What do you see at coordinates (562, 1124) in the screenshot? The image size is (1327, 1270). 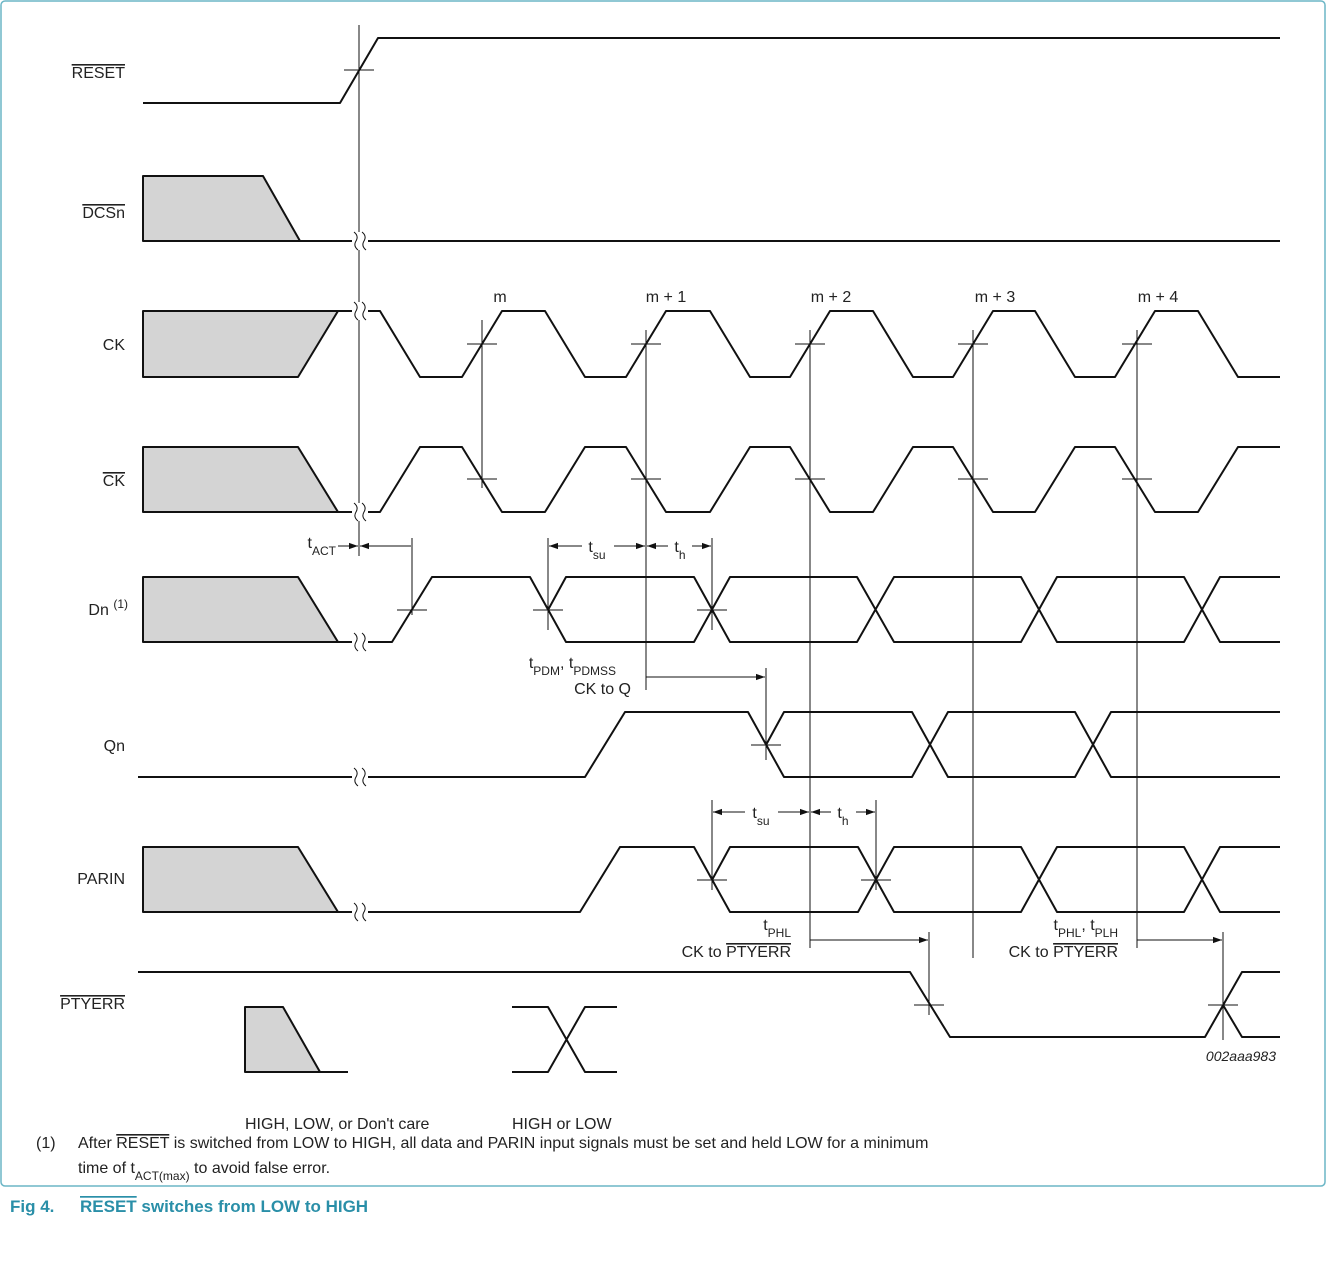 I see `legend-label: HIGH or LOW` at bounding box center [562, 1124].